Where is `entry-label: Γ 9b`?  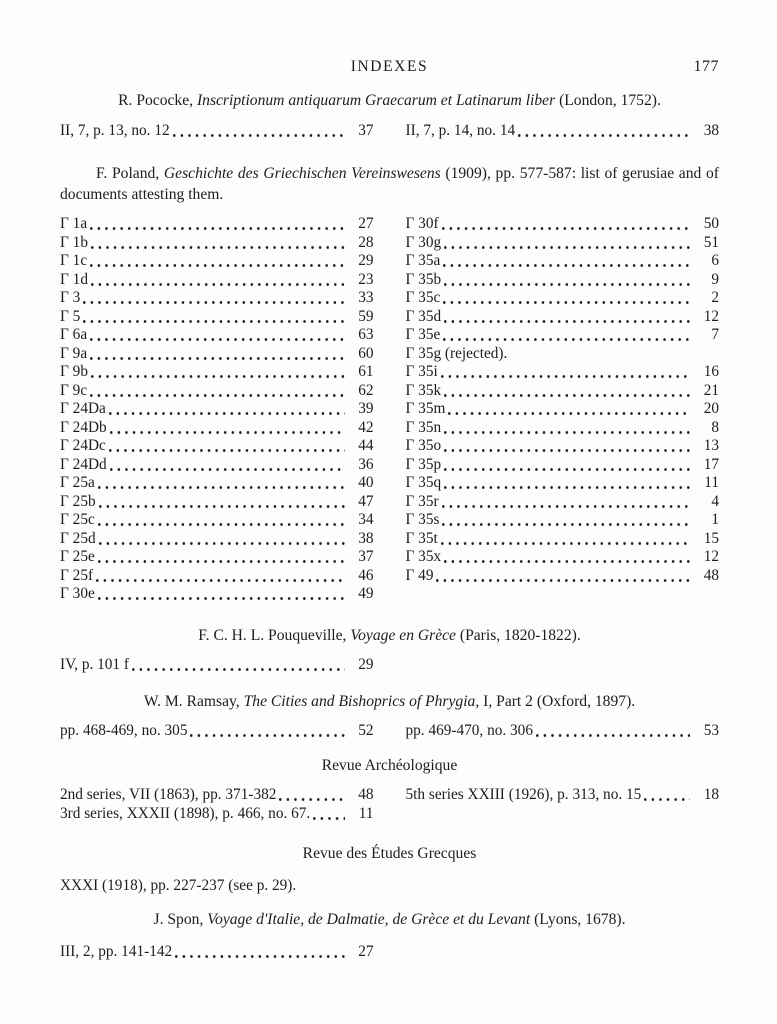
entry-label: Γ 9b is located at coordinates (74, 371).